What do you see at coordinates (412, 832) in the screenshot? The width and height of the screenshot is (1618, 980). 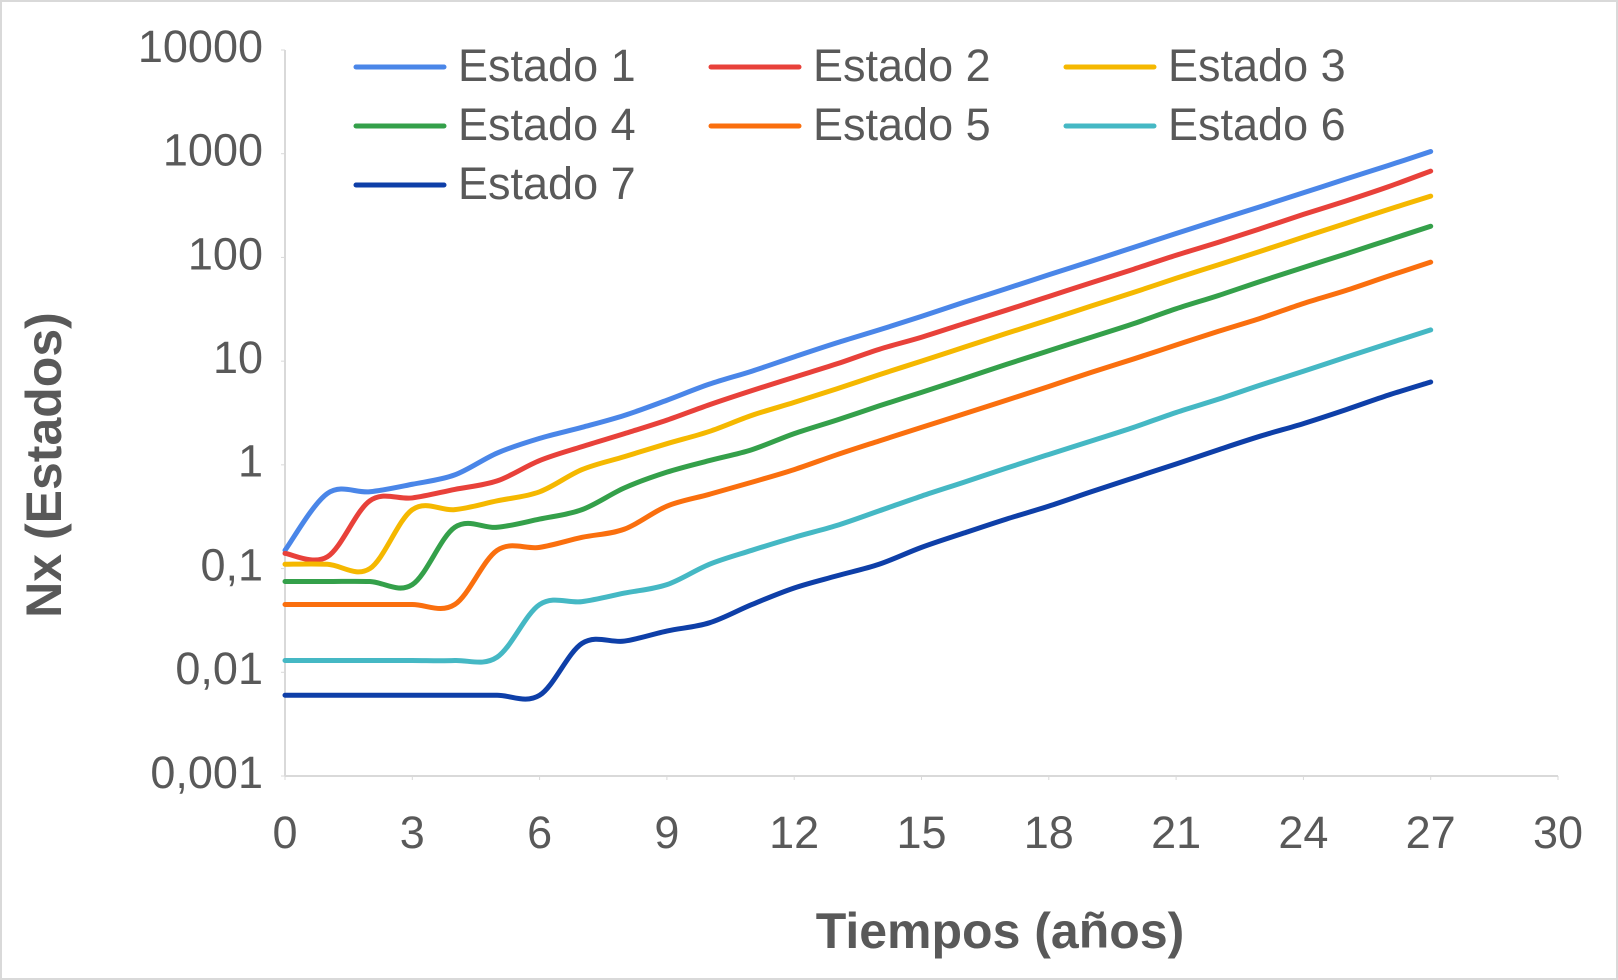 I see `x-tick-label: 3` at bounding box center [412, 832].